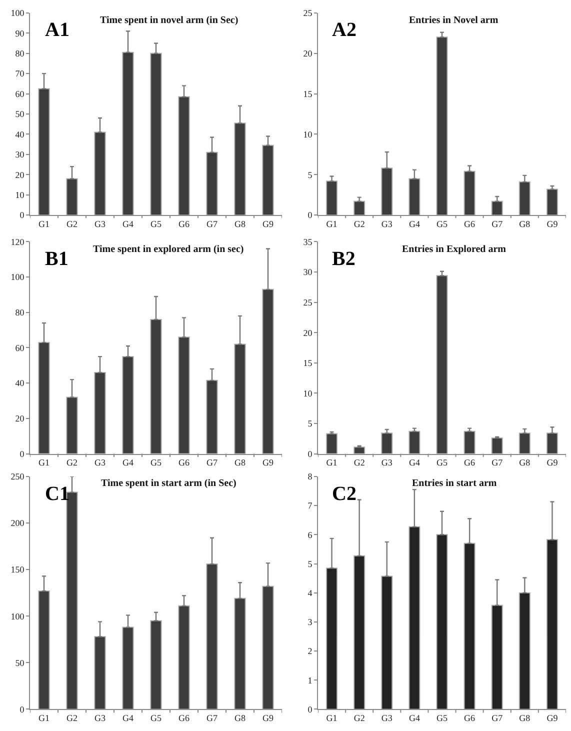 Image resolution: width=571 pixels, height=731 pixels. I want to click on annotation: A1, so click(57, 30).